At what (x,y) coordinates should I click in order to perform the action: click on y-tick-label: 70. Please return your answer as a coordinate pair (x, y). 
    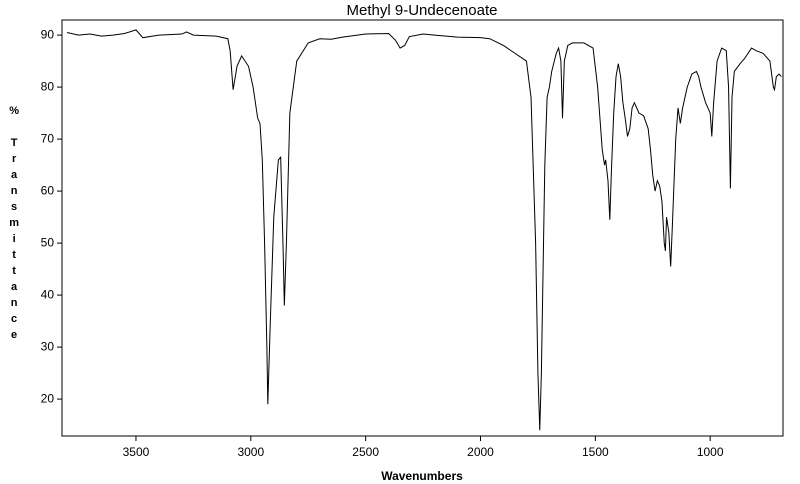
    Looking at the image, I should click on (48, 138).